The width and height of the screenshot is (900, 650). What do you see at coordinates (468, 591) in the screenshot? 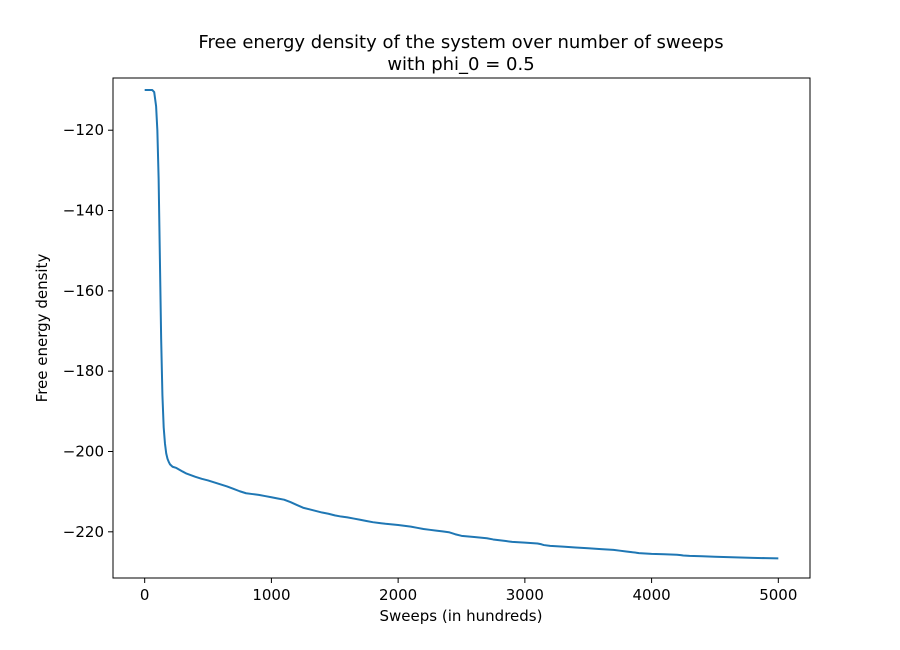
I see `x-axis-ticks: 0 1000 2000 3000 4000 5000` at bounding box center [468, 591].